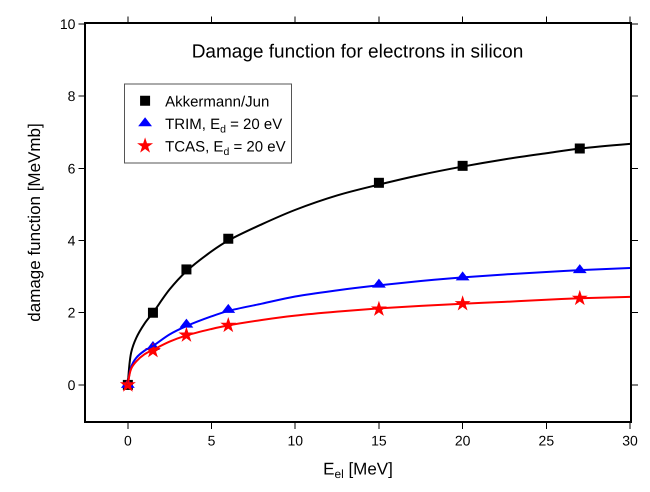  What do you see at coordinates (379, 440) in the screenshot?
I see `x-tick-label: 15` at bounding box center [379, 440].